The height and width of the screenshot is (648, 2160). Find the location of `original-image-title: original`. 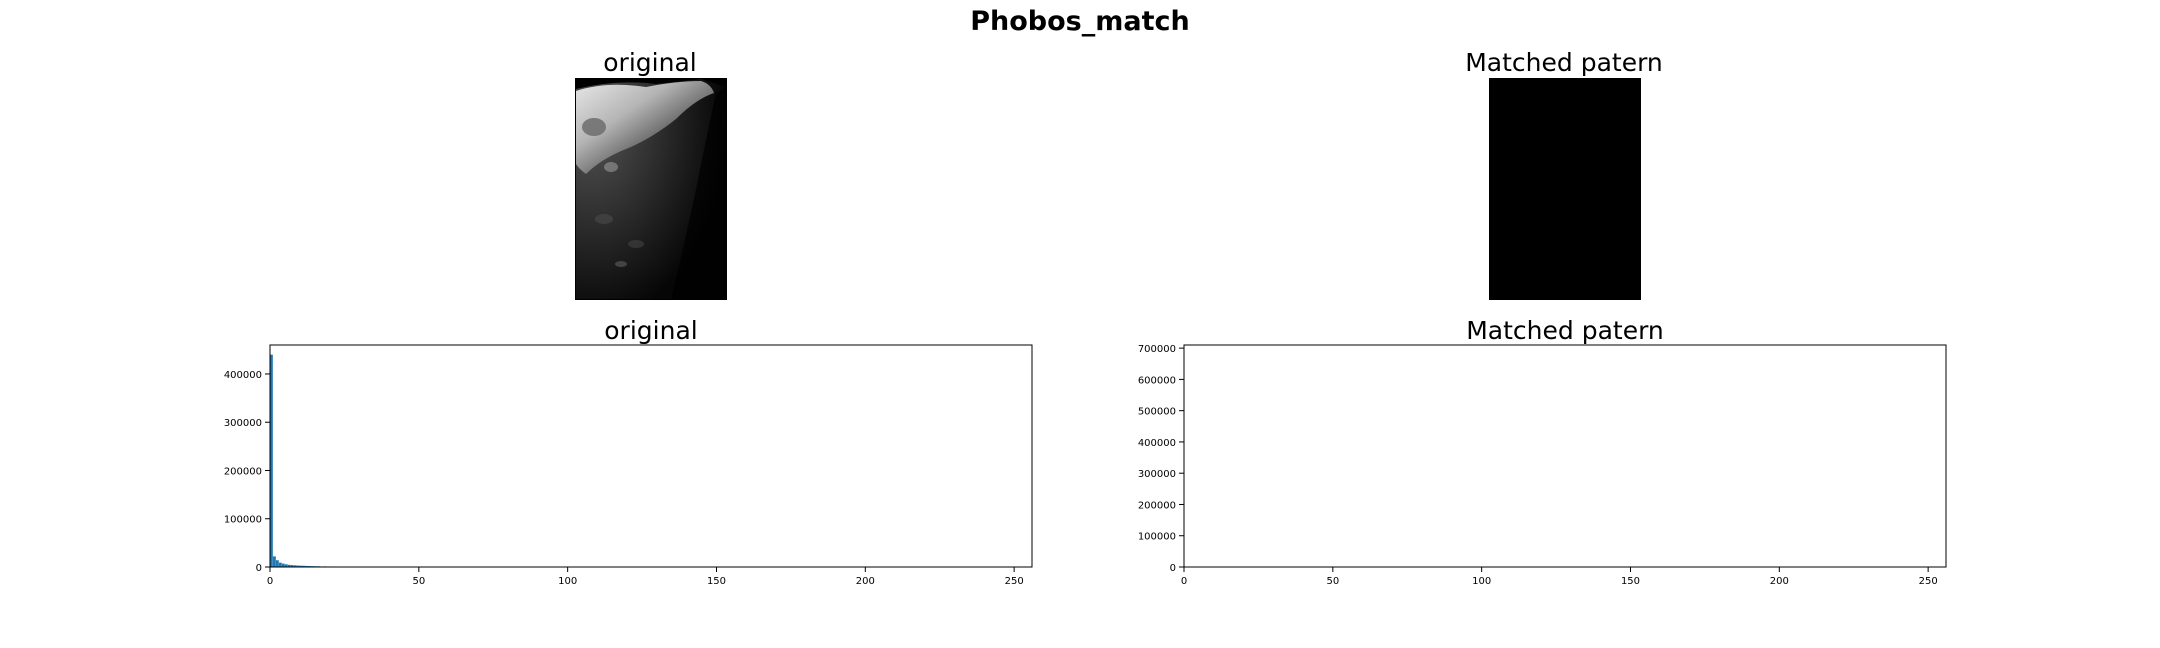

original-image-title: original is located at coordinates (650, 62).